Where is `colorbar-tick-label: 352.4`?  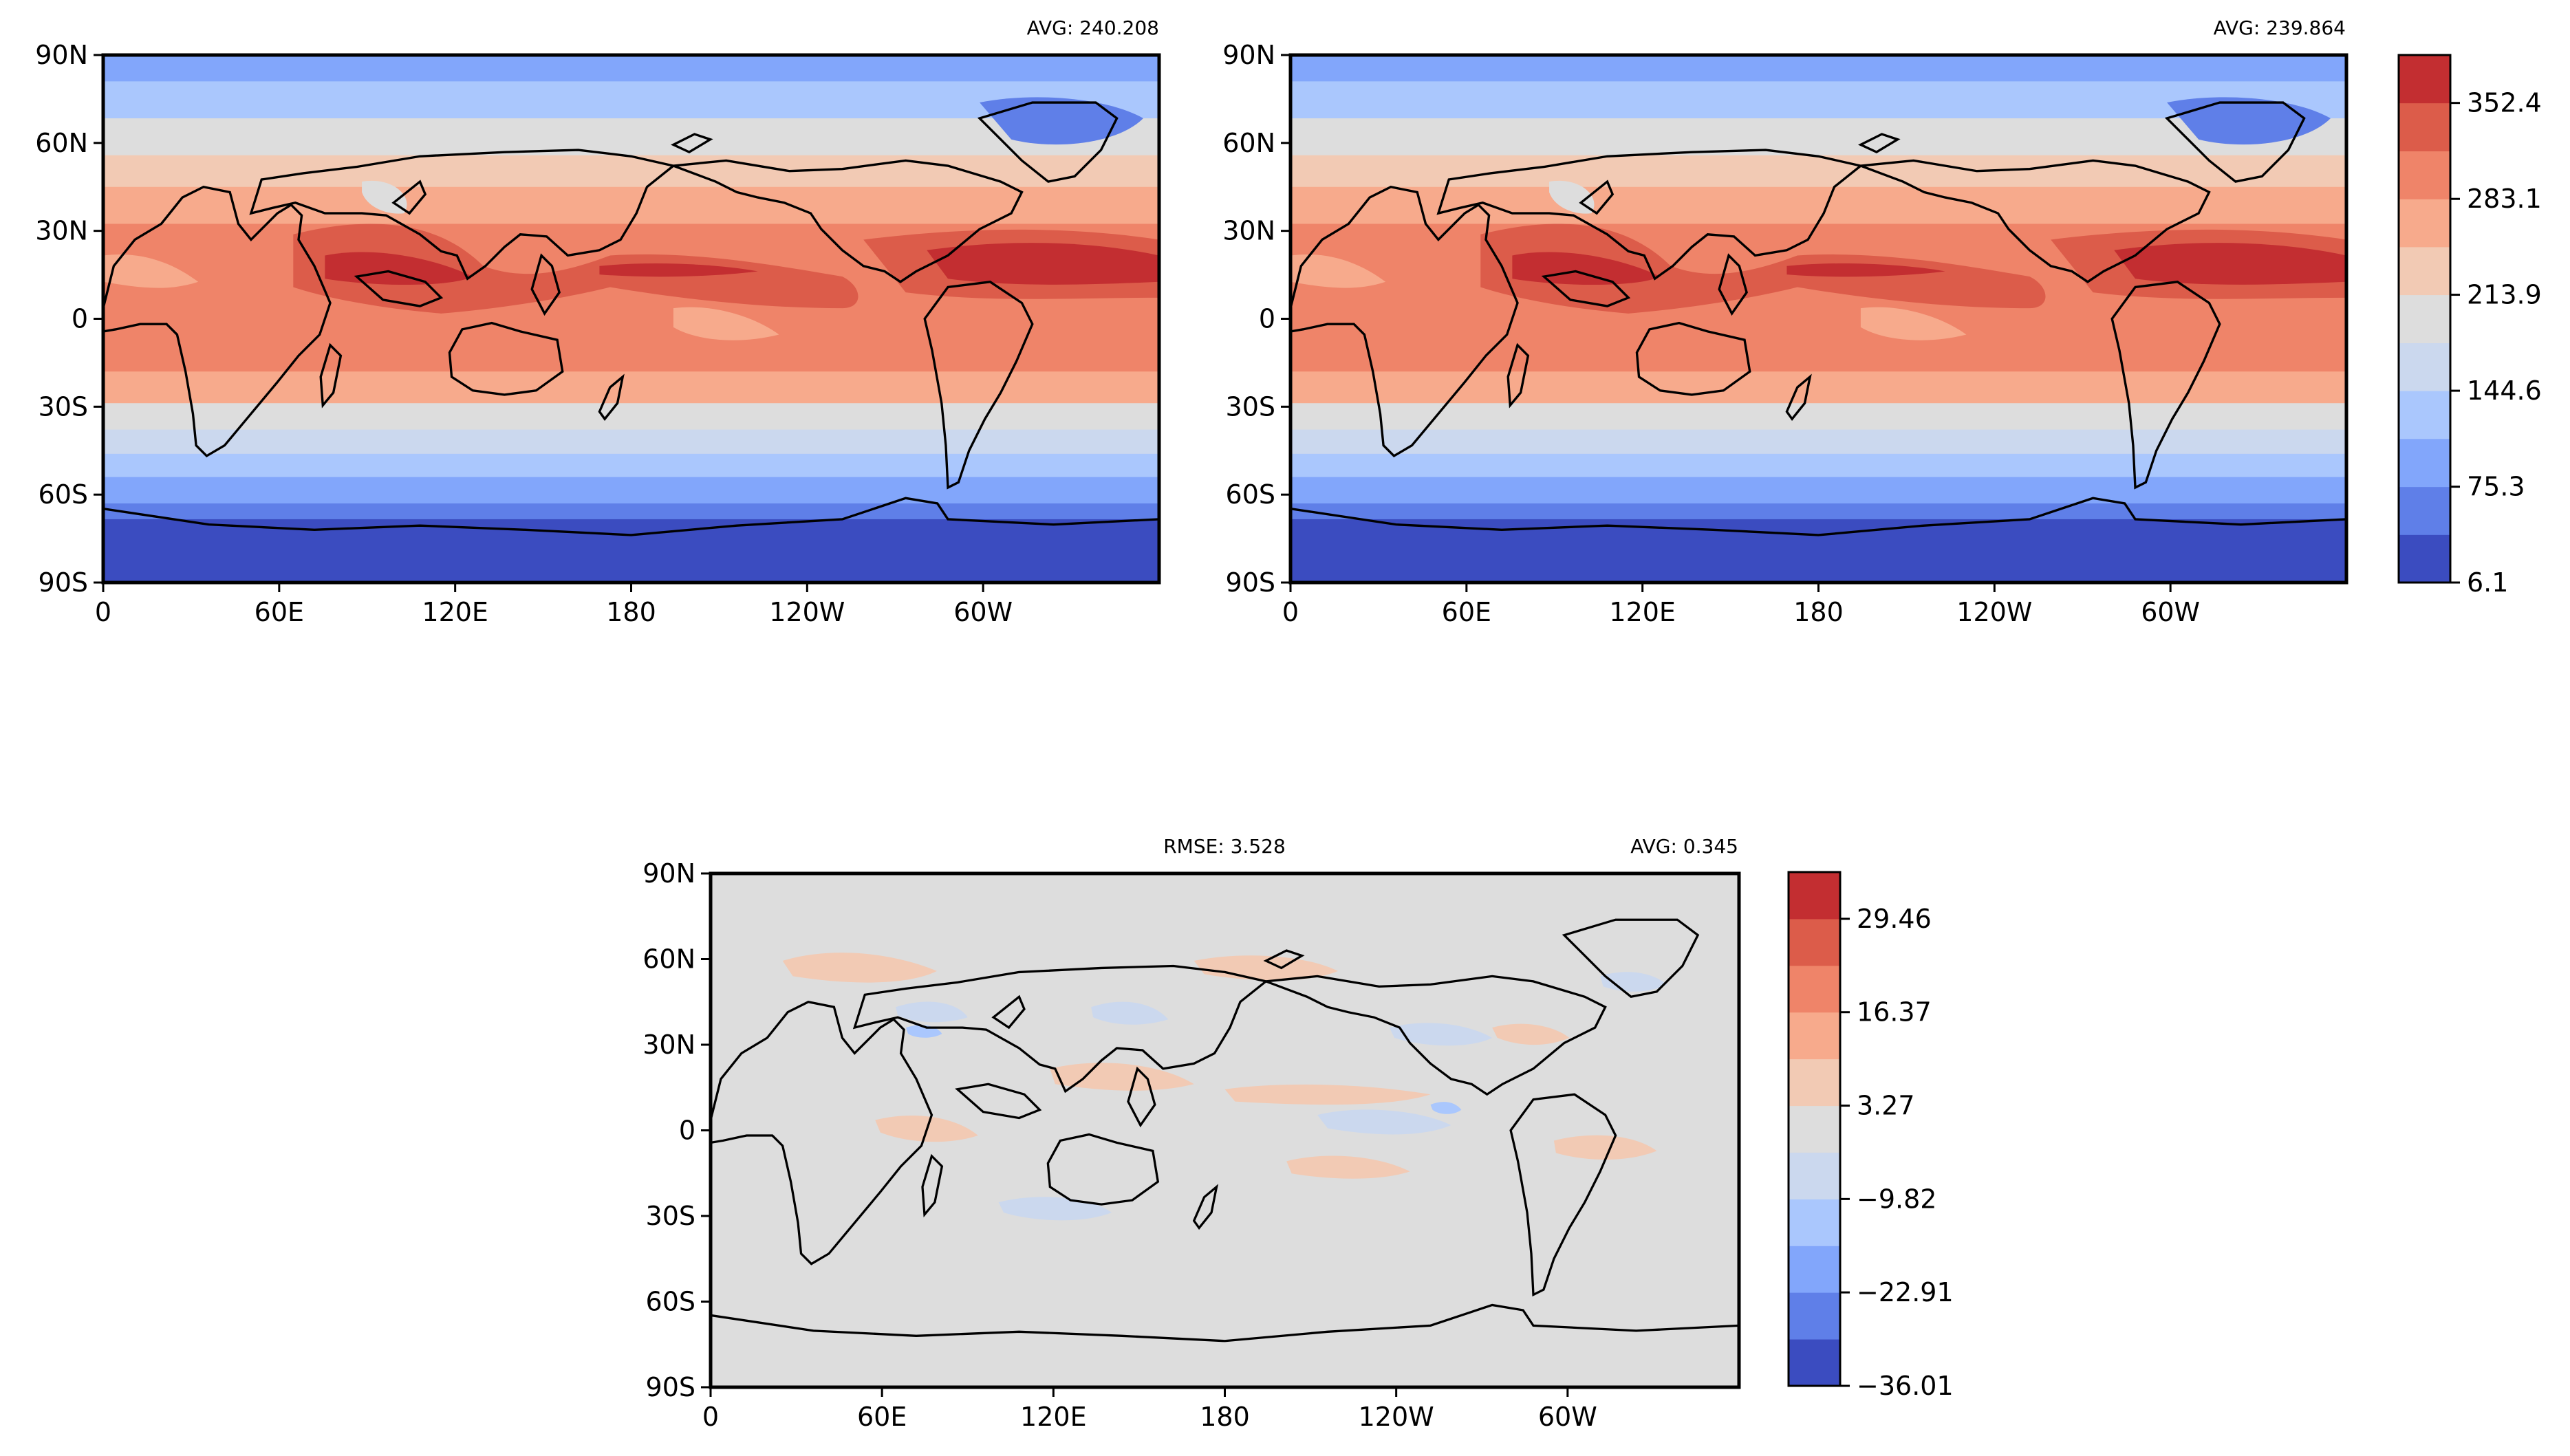 colorbar-tick-label: 352.4 is located at coordinates (2504, 103).